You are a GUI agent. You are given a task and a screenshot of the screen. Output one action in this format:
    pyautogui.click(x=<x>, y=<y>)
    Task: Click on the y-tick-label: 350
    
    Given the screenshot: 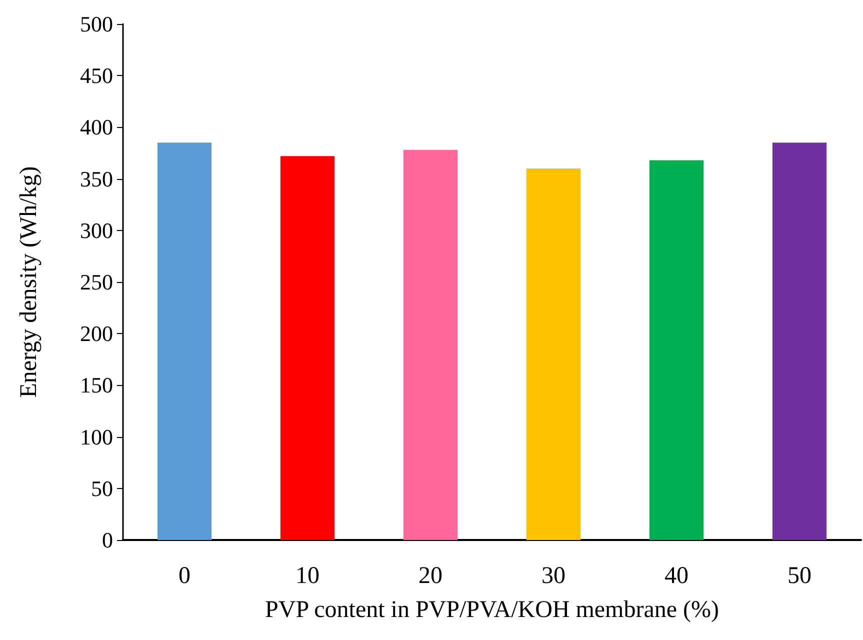 What is the action you would take?
    pyautogui.click(x=96, y=179)
    